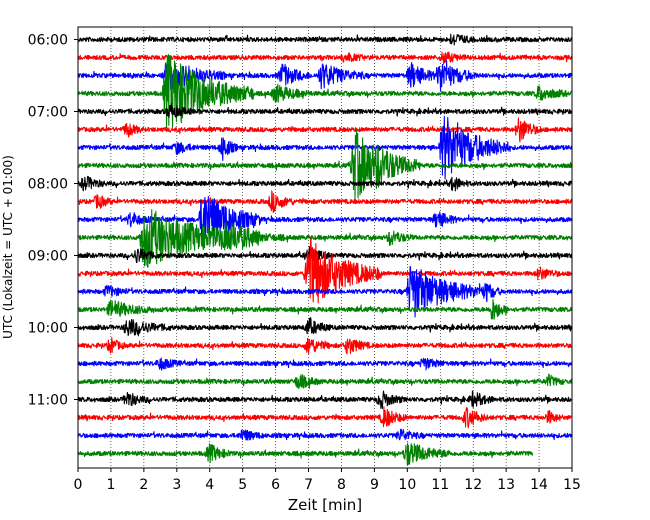  Describe the element at coordinates (374, 485) in the screenshot. I see `x-tick-label: 9` at that location.